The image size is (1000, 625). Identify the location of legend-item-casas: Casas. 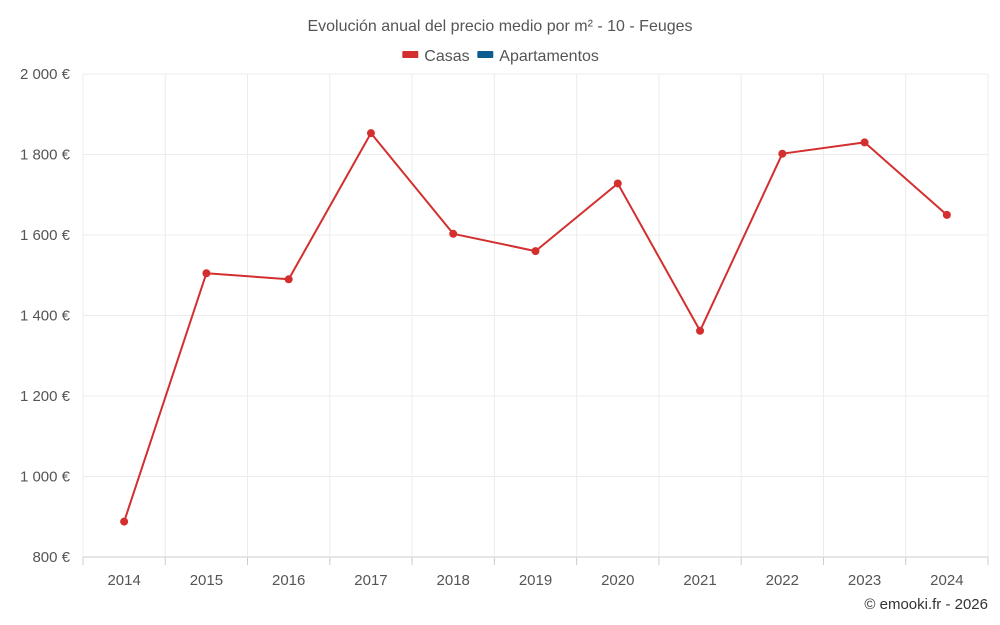
(436, 56).